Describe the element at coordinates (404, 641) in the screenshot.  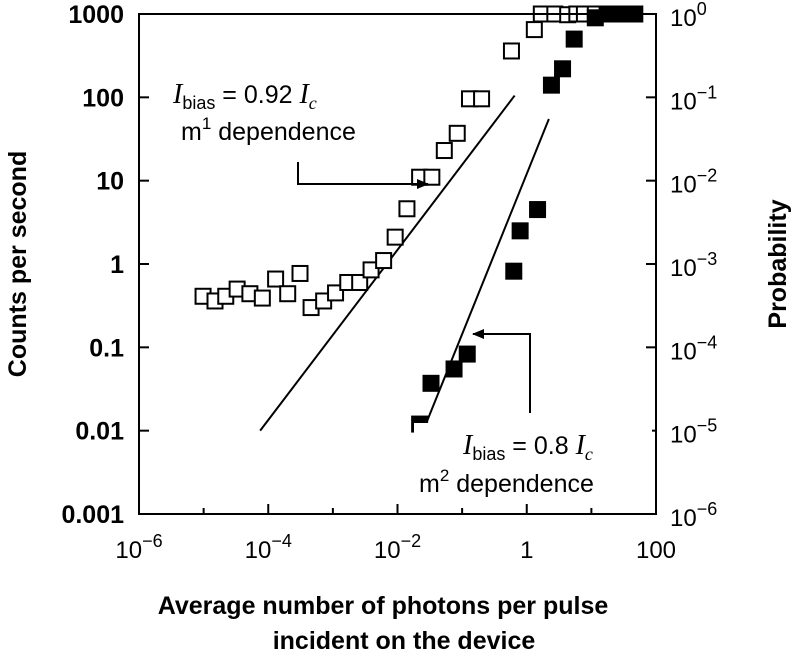
I see `x-axis-title-line2: incident on the device` at that location.